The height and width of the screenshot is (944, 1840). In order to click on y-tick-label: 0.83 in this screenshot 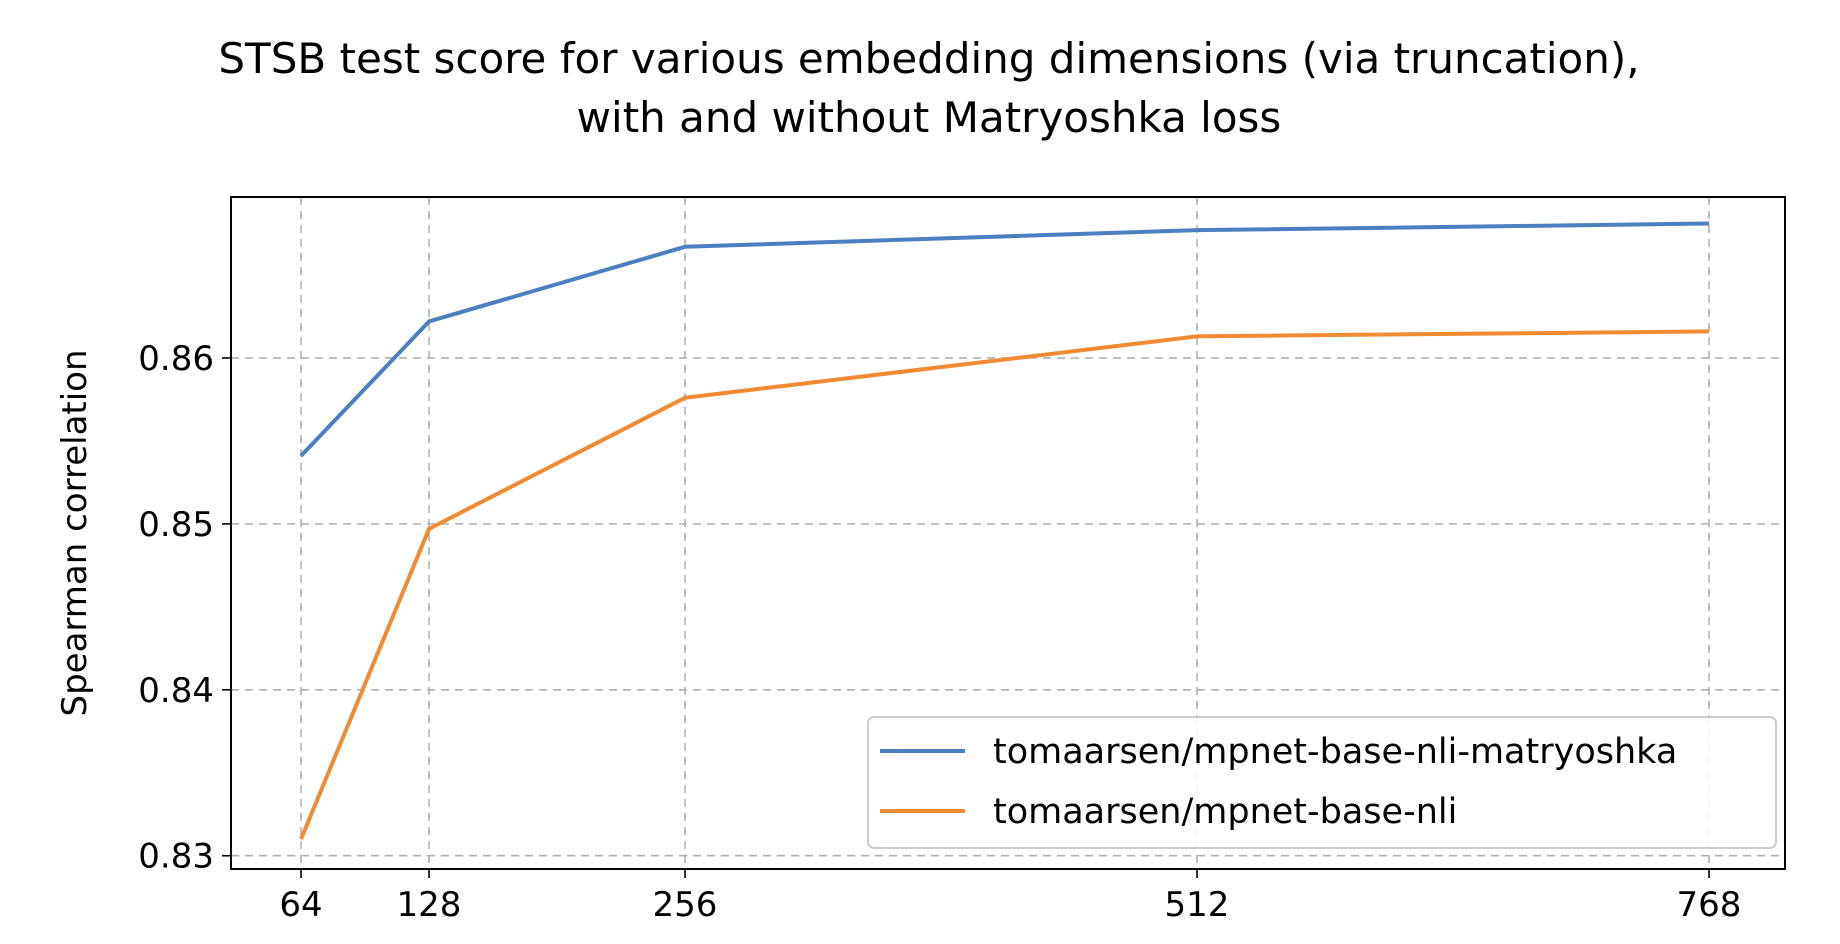, I will do `click(176, 857)`.